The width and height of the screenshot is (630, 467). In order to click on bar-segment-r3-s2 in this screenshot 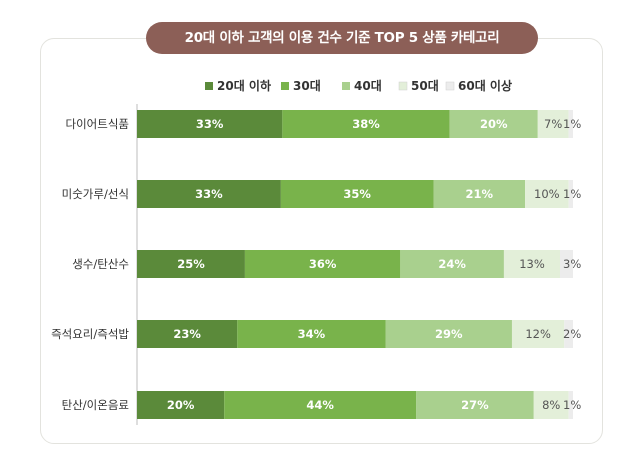, I will do `click(322, 264)`.